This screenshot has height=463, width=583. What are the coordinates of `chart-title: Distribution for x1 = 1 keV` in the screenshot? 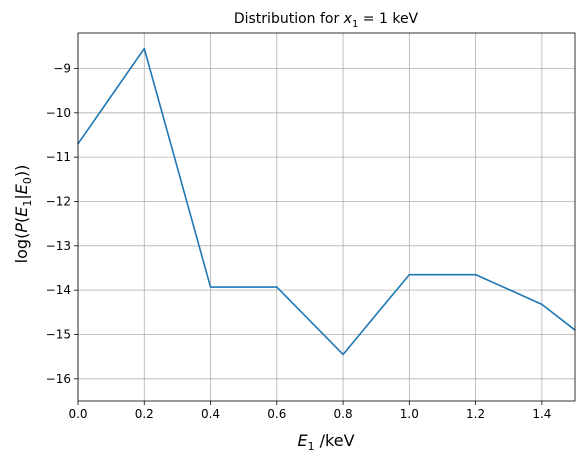 It's located at (326, 20).